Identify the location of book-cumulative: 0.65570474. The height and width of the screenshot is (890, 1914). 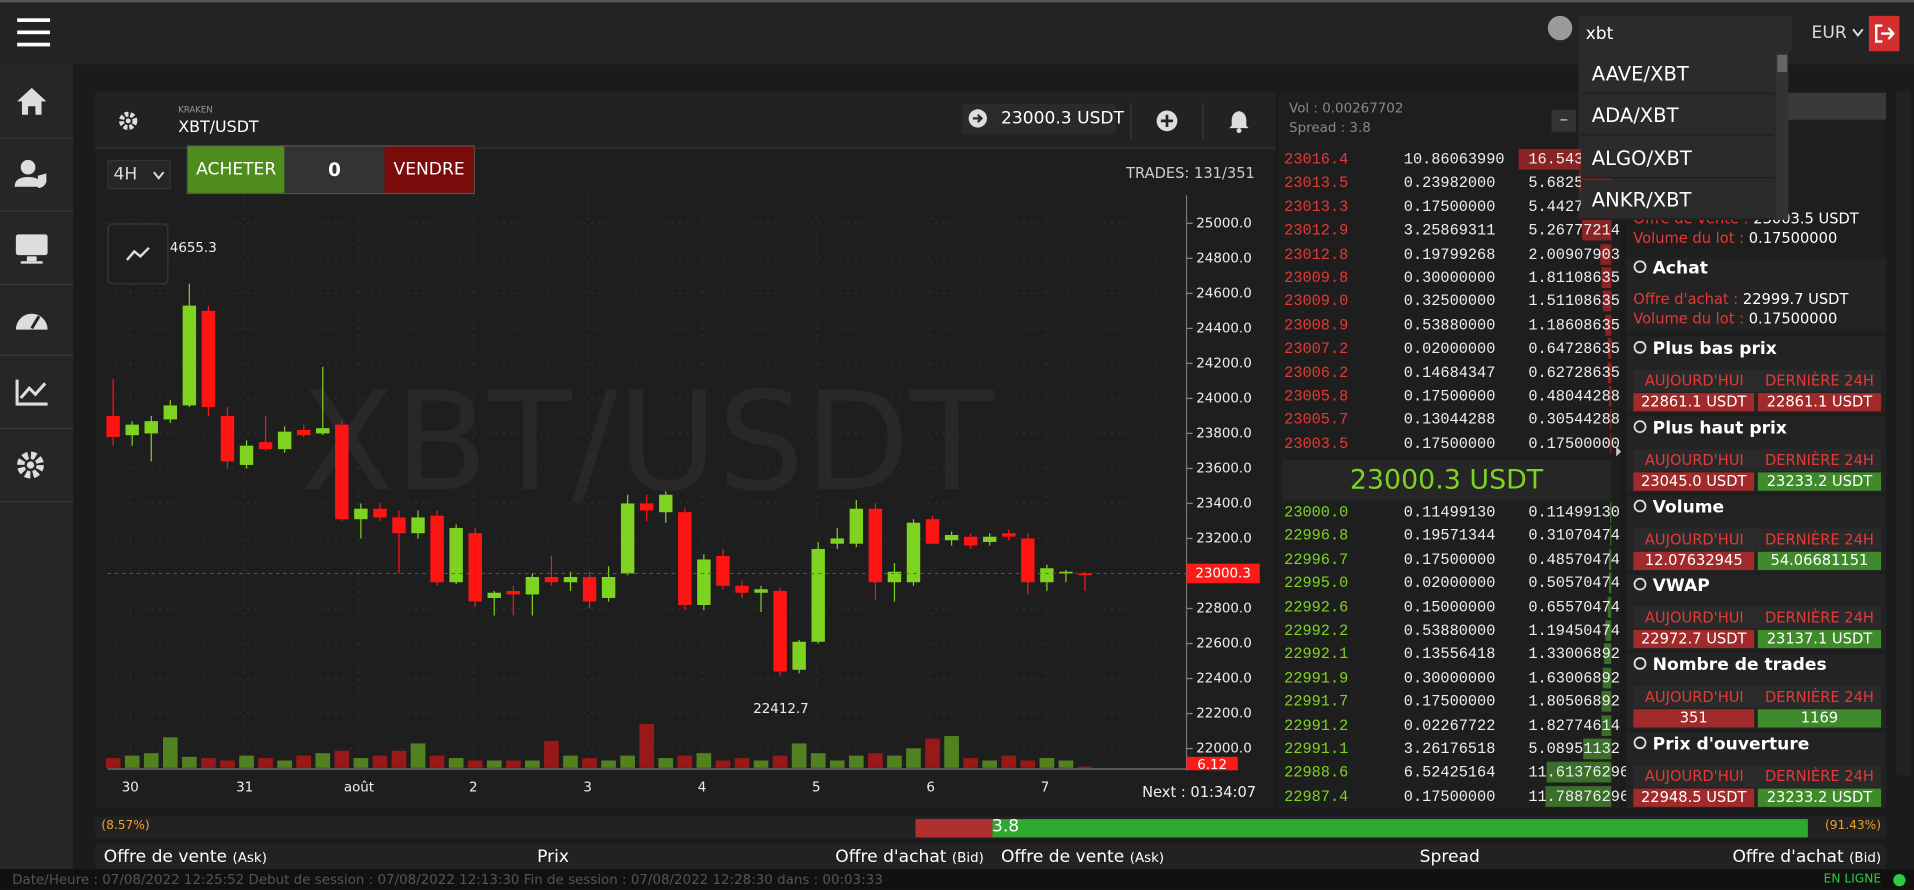
(1574, 607).